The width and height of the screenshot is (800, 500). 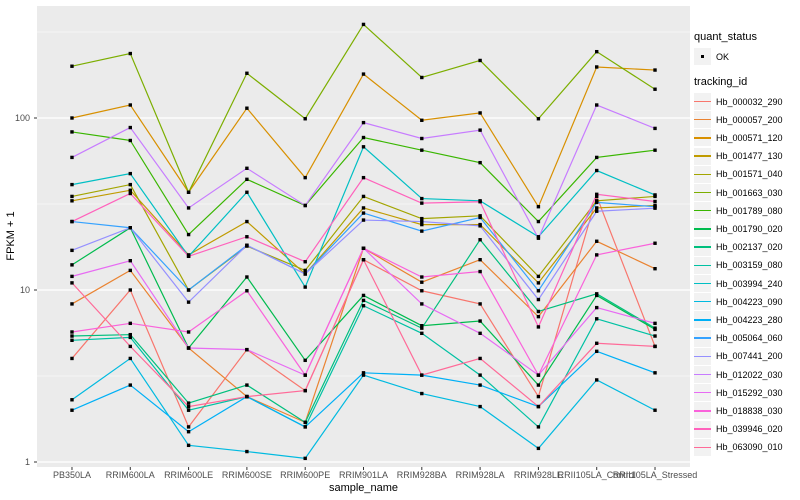 What do you see at coordinates (749, 228) in the screenshot?
I see `legend-entry-label: Hb_001790_020` at bounding box center [749, 228].